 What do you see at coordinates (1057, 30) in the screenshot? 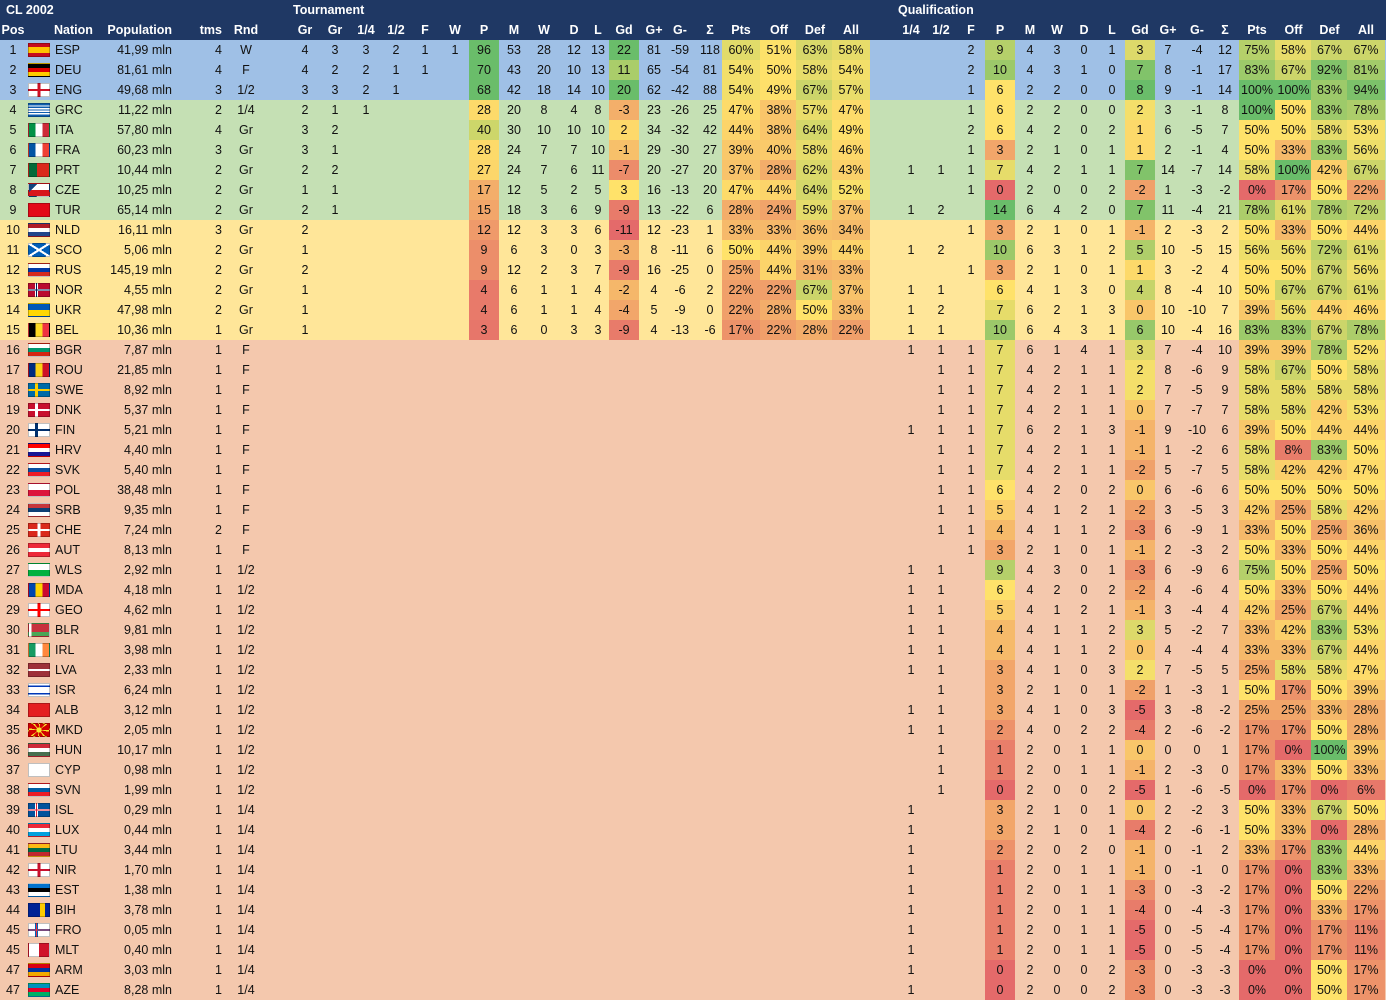
I see `col-header-q-w: W` at bounding box center [1057, 30].